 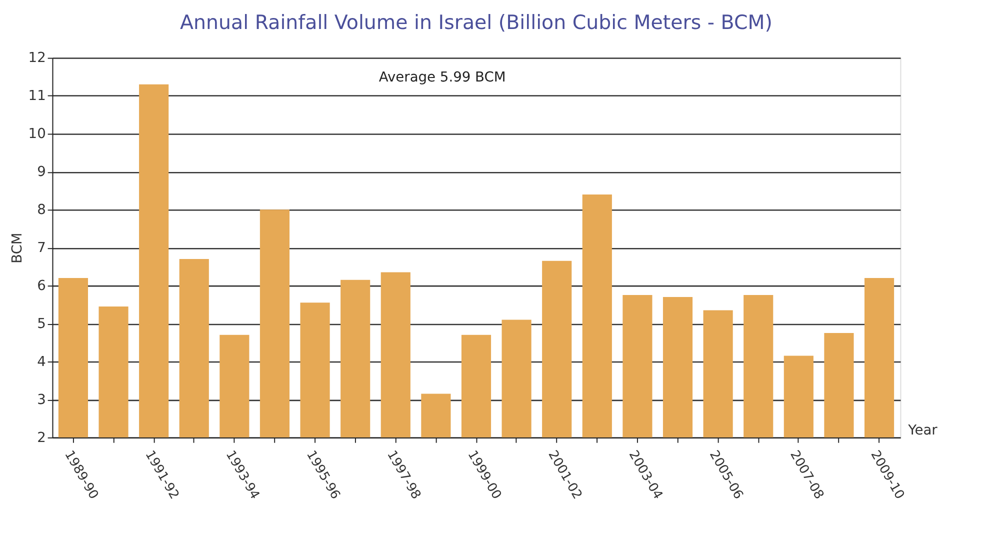 I want to click on y-tick-label: 4, so click(x=41, y=362).